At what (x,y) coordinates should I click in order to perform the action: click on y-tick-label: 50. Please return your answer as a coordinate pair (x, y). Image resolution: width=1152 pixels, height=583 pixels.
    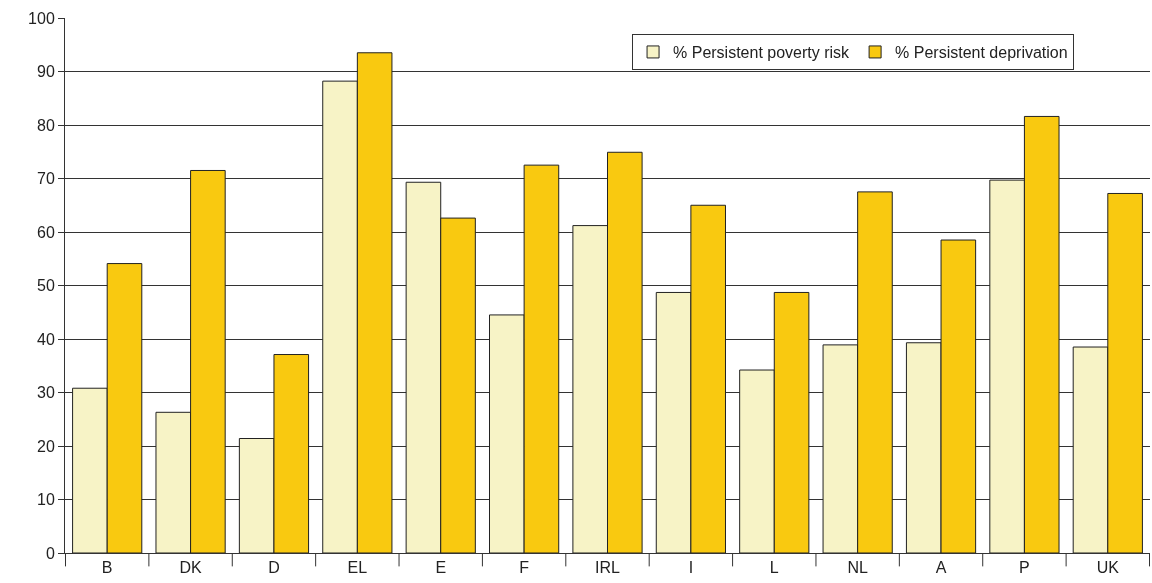
    Looking at the image, I should click on (46, 286).